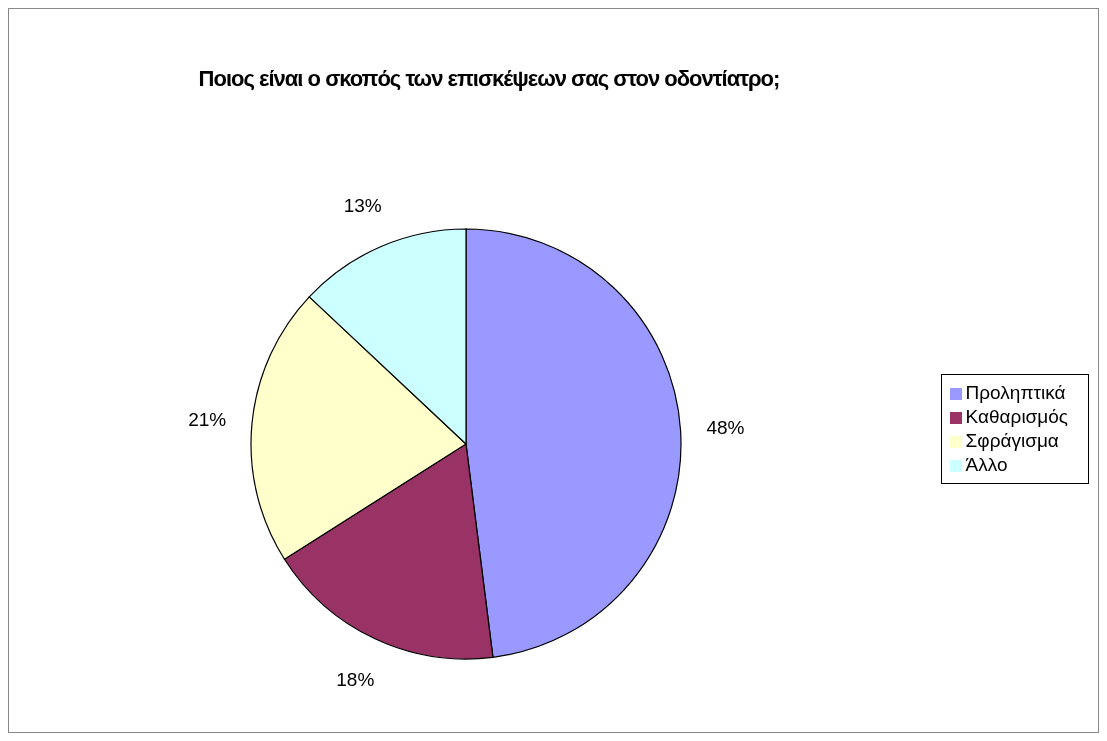 Image resolution: width=1107 pixels, height=741 pixels. Describe the element at coordinates (207, 420) in the screenshot. I see `data-label: 21%` at that location.